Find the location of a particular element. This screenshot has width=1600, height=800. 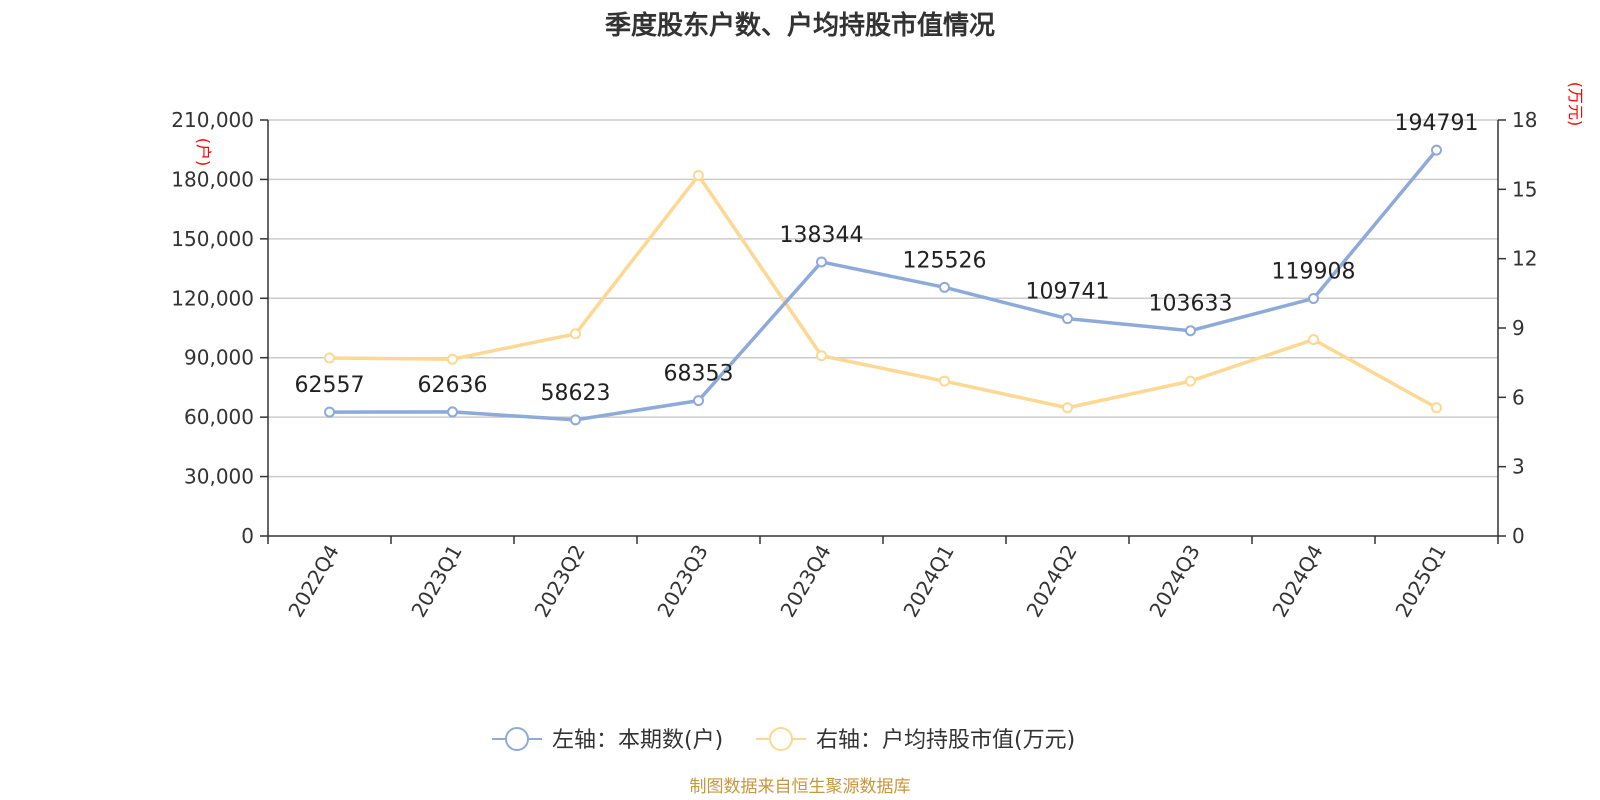

left-axis-tick-label: 90,000 is located at coordinates (219, 358).